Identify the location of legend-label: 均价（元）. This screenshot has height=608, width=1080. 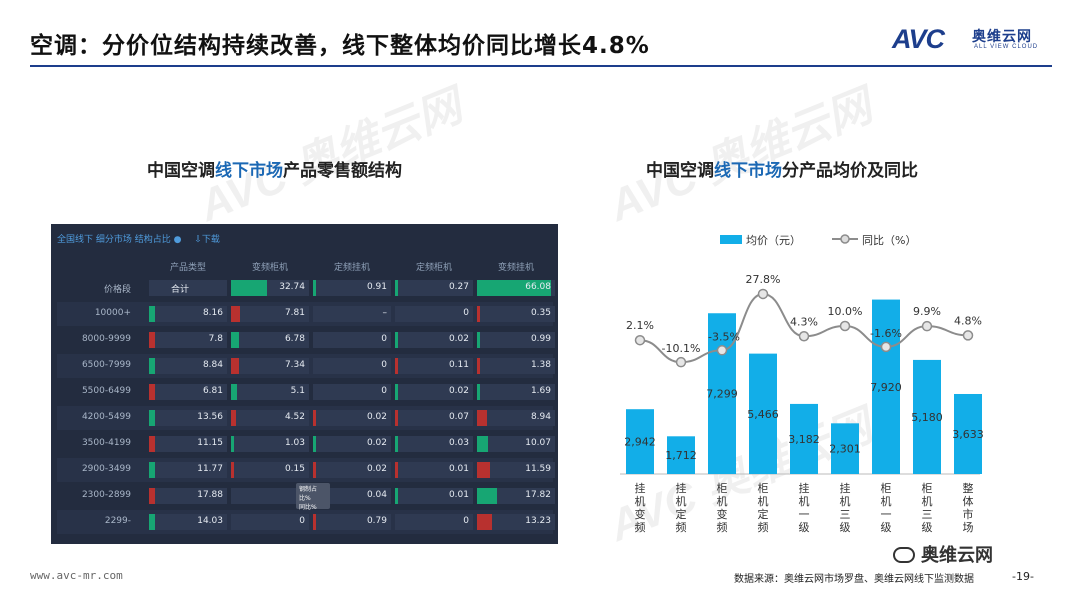
(773, 240).